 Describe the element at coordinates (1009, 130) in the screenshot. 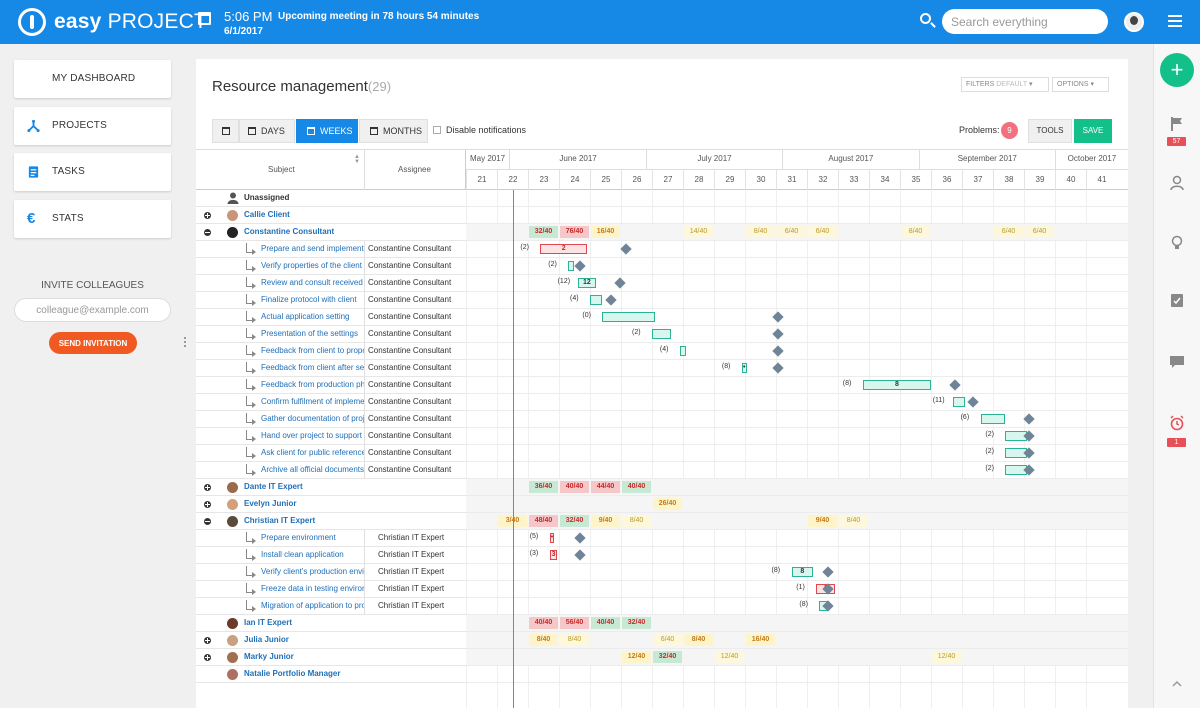

I see `problems-badge: 9` at that location.